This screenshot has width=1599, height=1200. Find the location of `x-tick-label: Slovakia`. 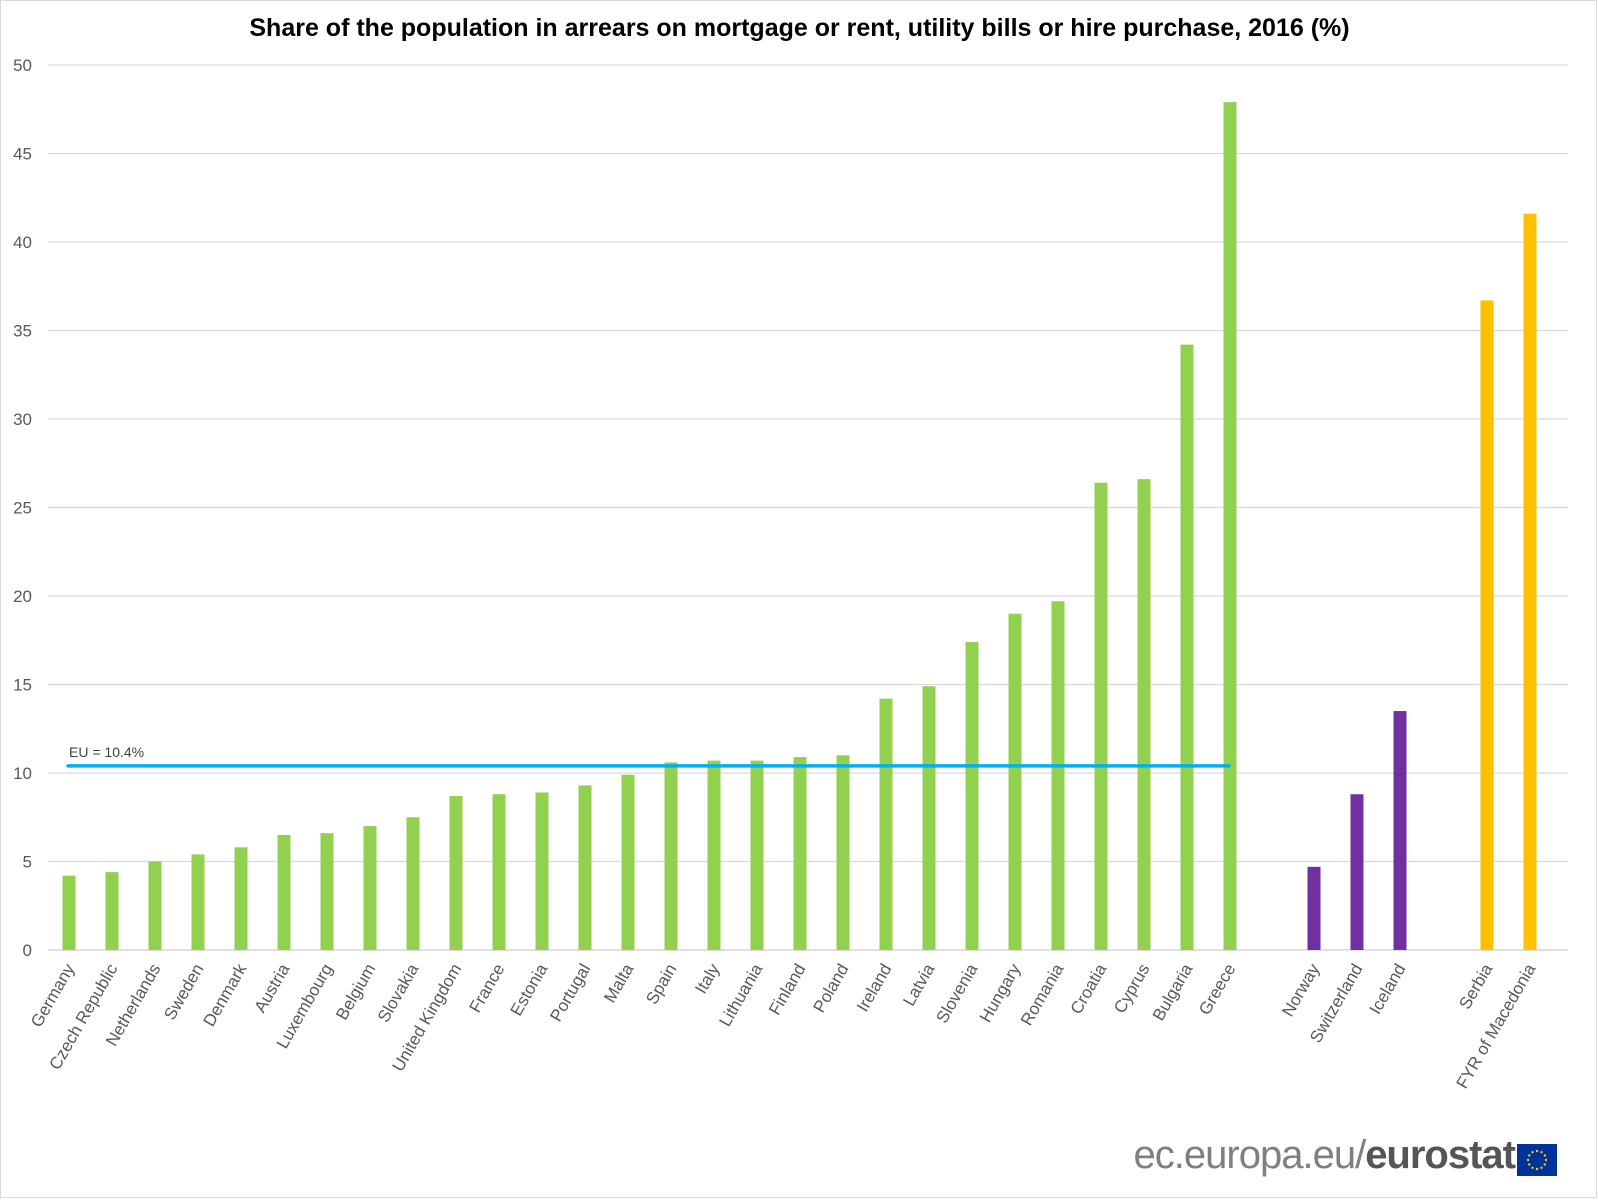

x-tick-label: Slovakia is located at coordinates (398, 993).